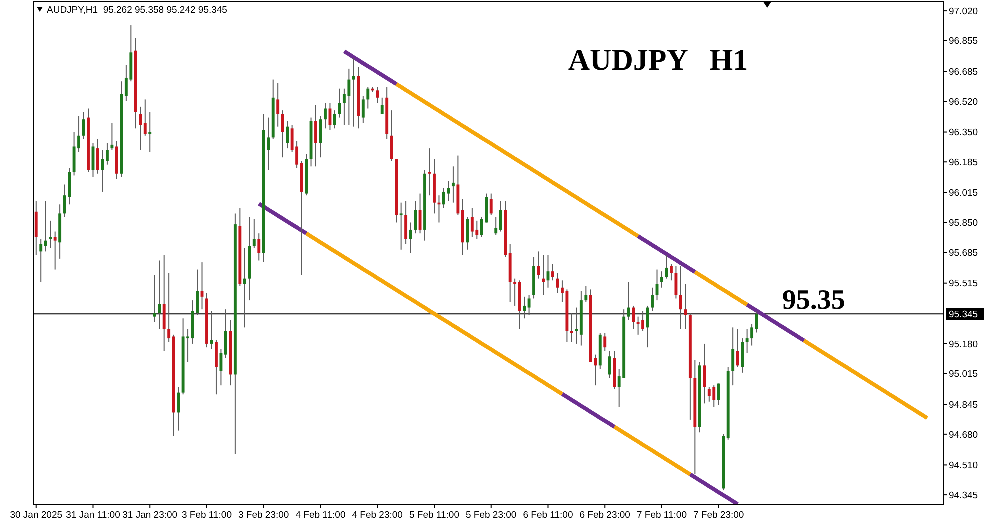 The height and width of the screenshot is (525, 990). What do you see at coordinates (963, 42) in the screenshot?
I see `y-tick-label: 96.855` at bounding box center [963, 42].